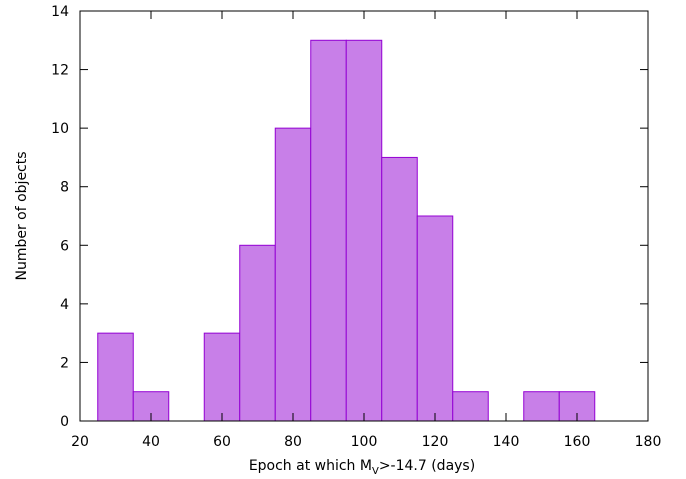  I want to click on y-axis-label: Number of objects, so click(22, 215).